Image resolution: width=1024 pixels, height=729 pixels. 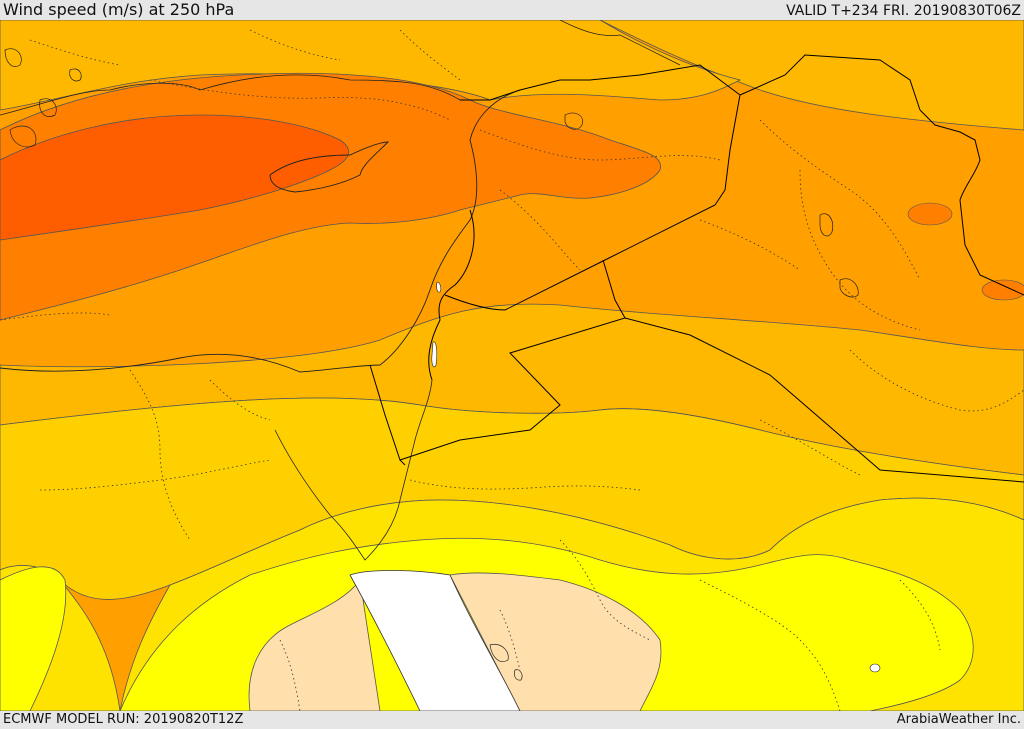 What do you see at coordinates (435, 640) in the screenshot?
I see `red-sea` at bounding box center [435, 640].